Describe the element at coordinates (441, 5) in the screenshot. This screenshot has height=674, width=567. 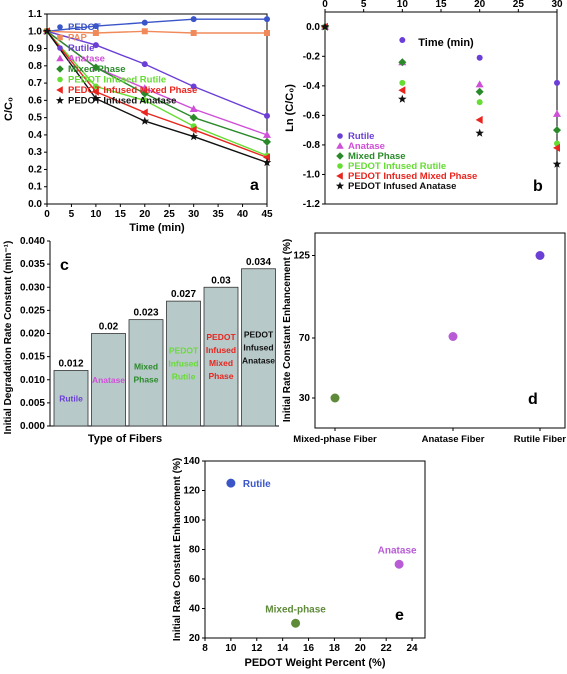
I see `panel-b-xtick-label: 15` at that location.